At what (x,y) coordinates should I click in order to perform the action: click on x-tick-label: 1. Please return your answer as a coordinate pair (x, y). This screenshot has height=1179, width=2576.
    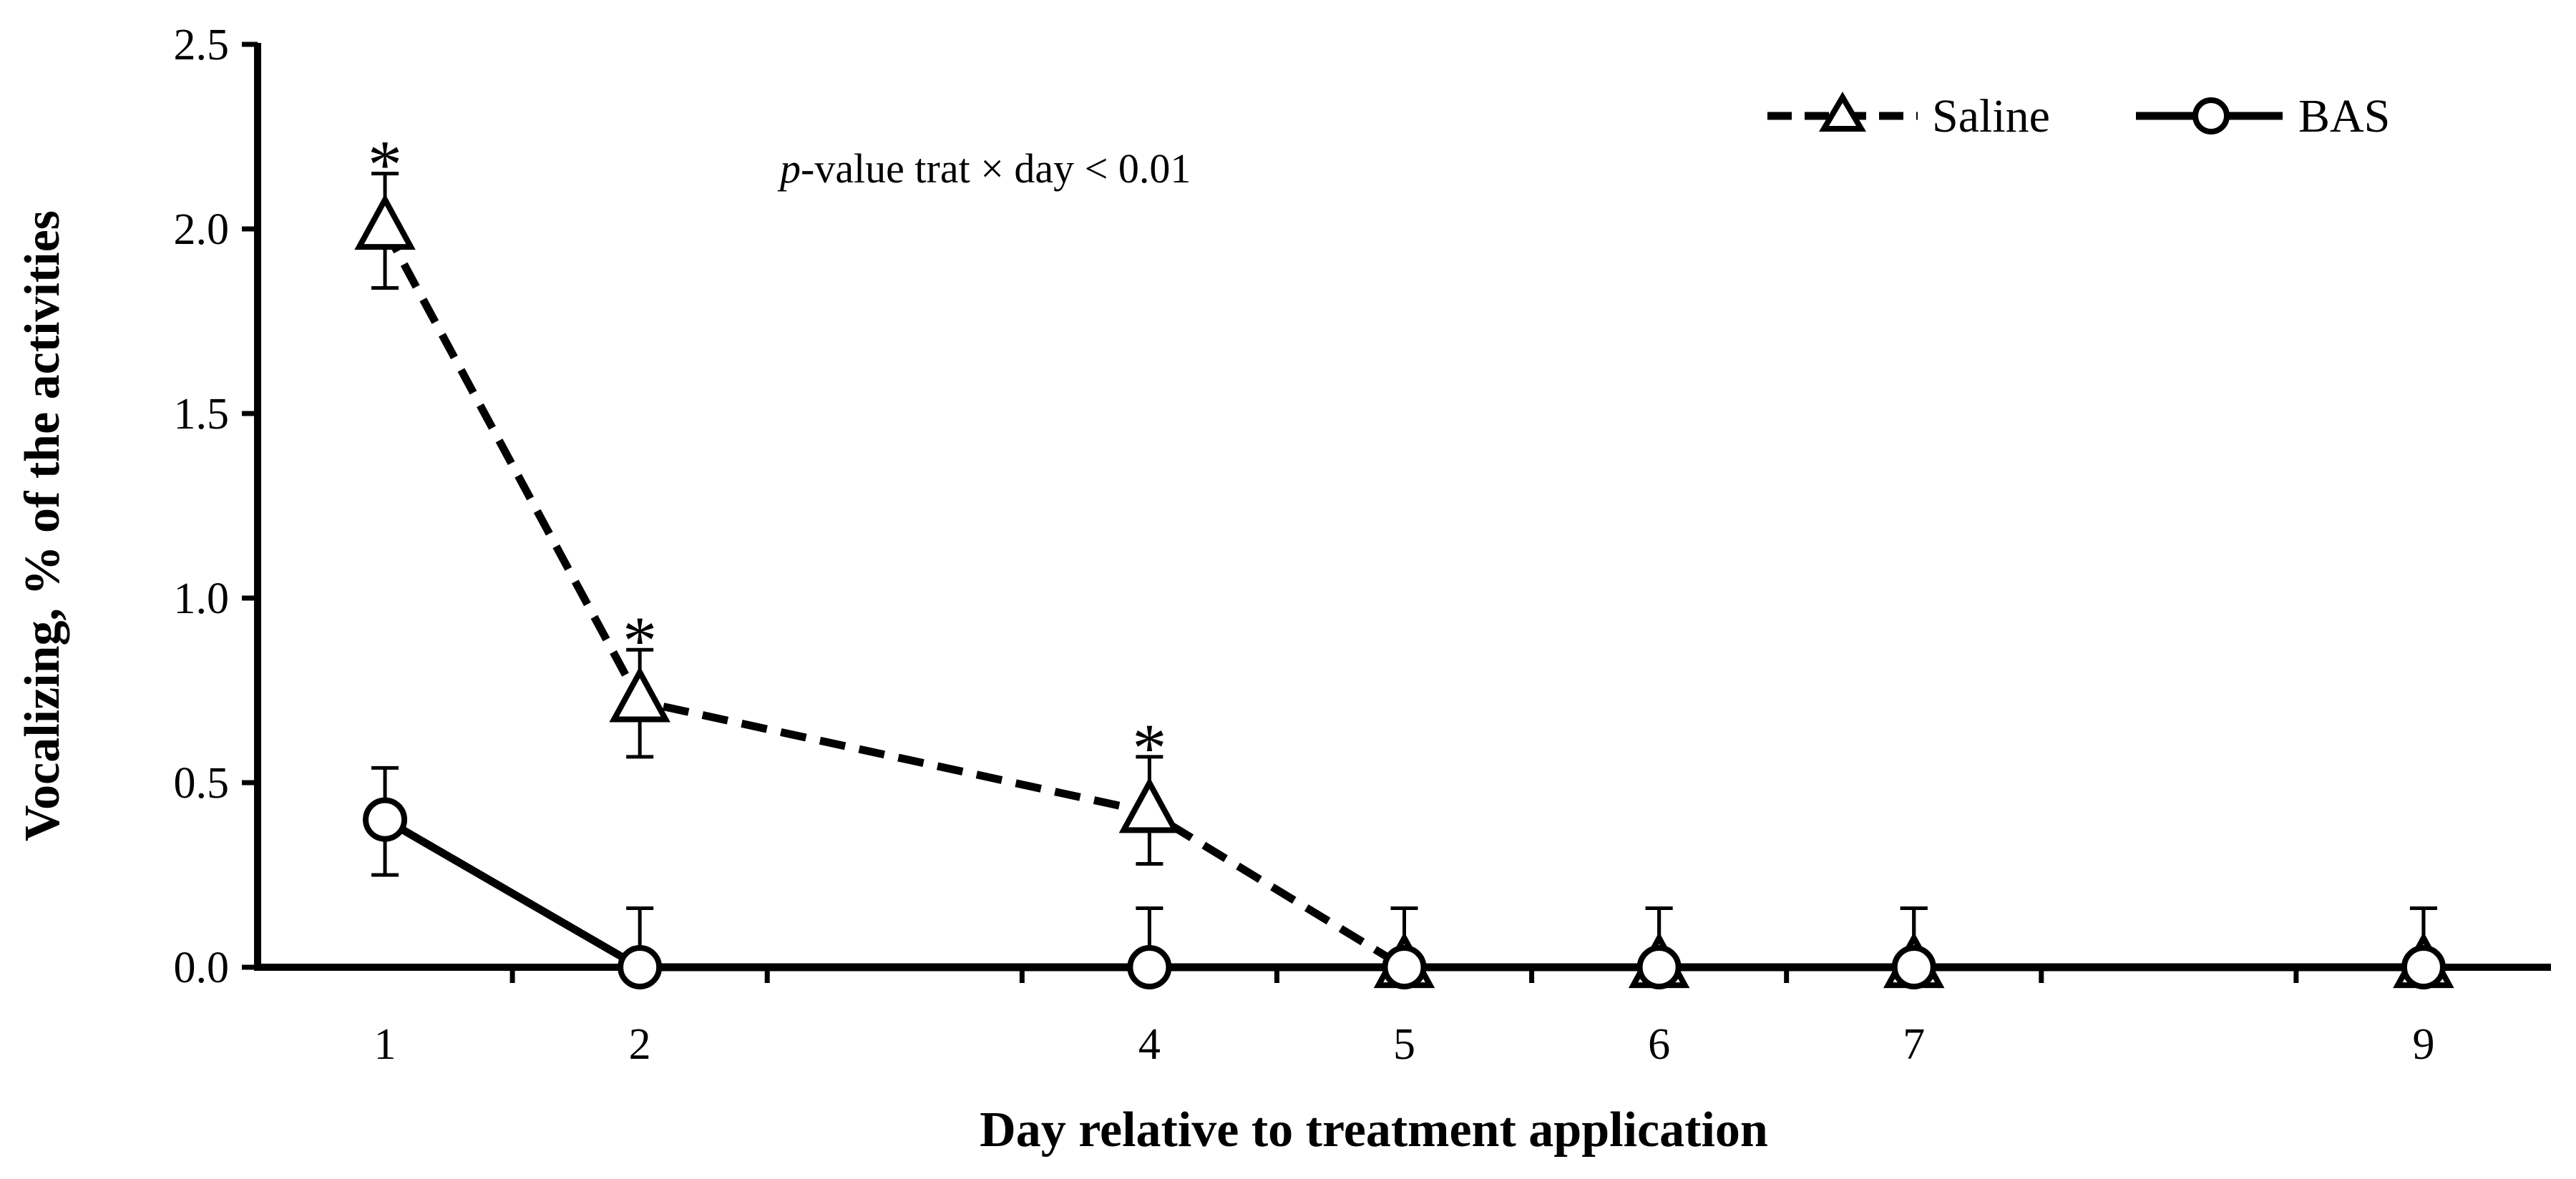
    Looking at the image, I should click on (385, 1045).